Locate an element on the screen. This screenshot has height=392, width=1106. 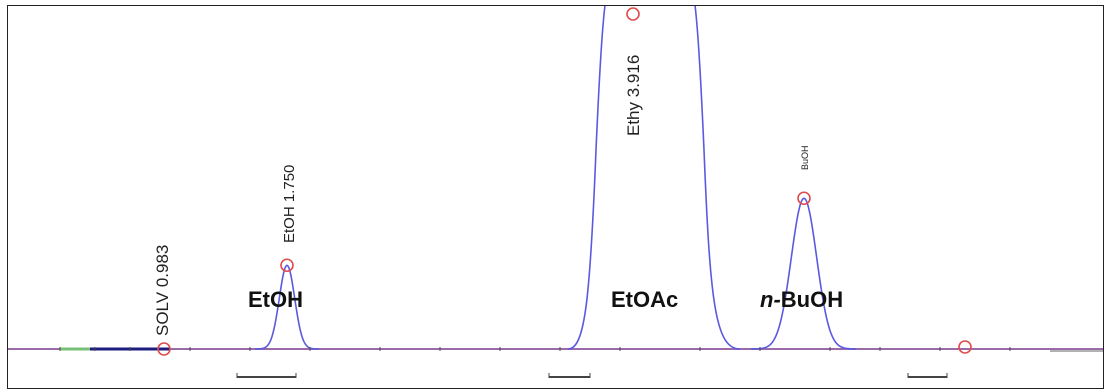
compound-label-buoh: n-BuOH is located at coordinates (801, 299).